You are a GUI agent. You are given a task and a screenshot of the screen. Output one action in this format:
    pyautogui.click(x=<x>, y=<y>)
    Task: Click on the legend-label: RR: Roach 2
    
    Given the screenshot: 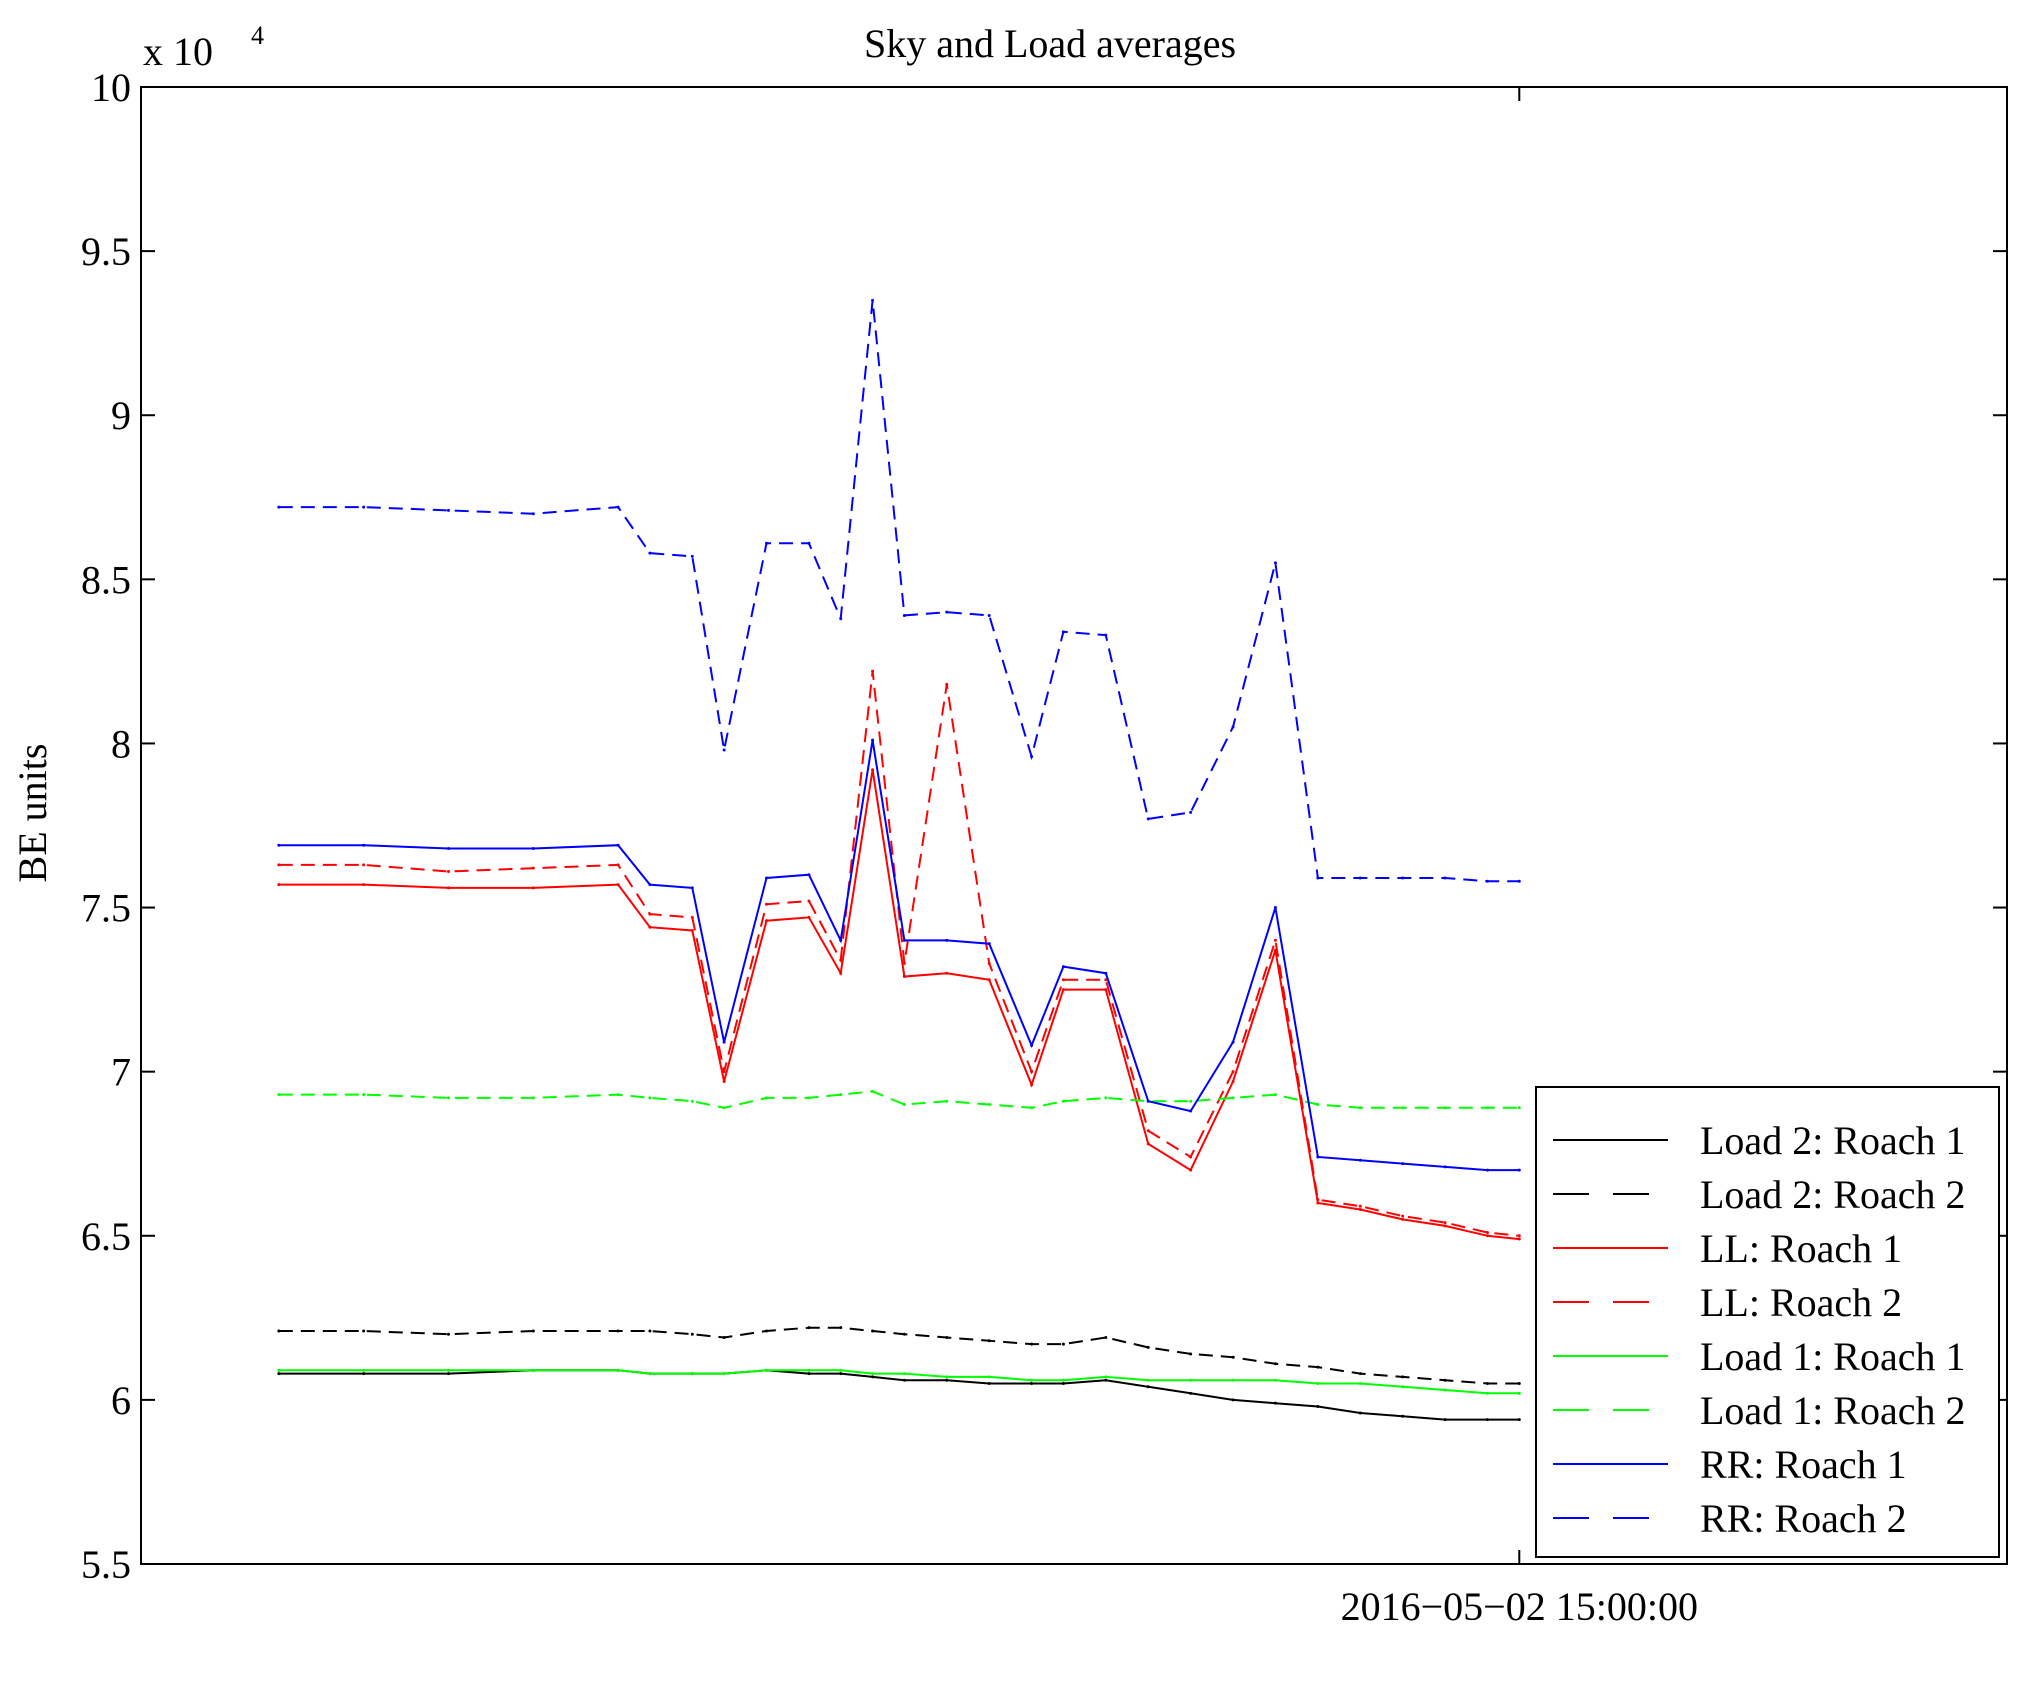 What is the action you would take?
    pyautogui.click(x=1803, y=1518)
    